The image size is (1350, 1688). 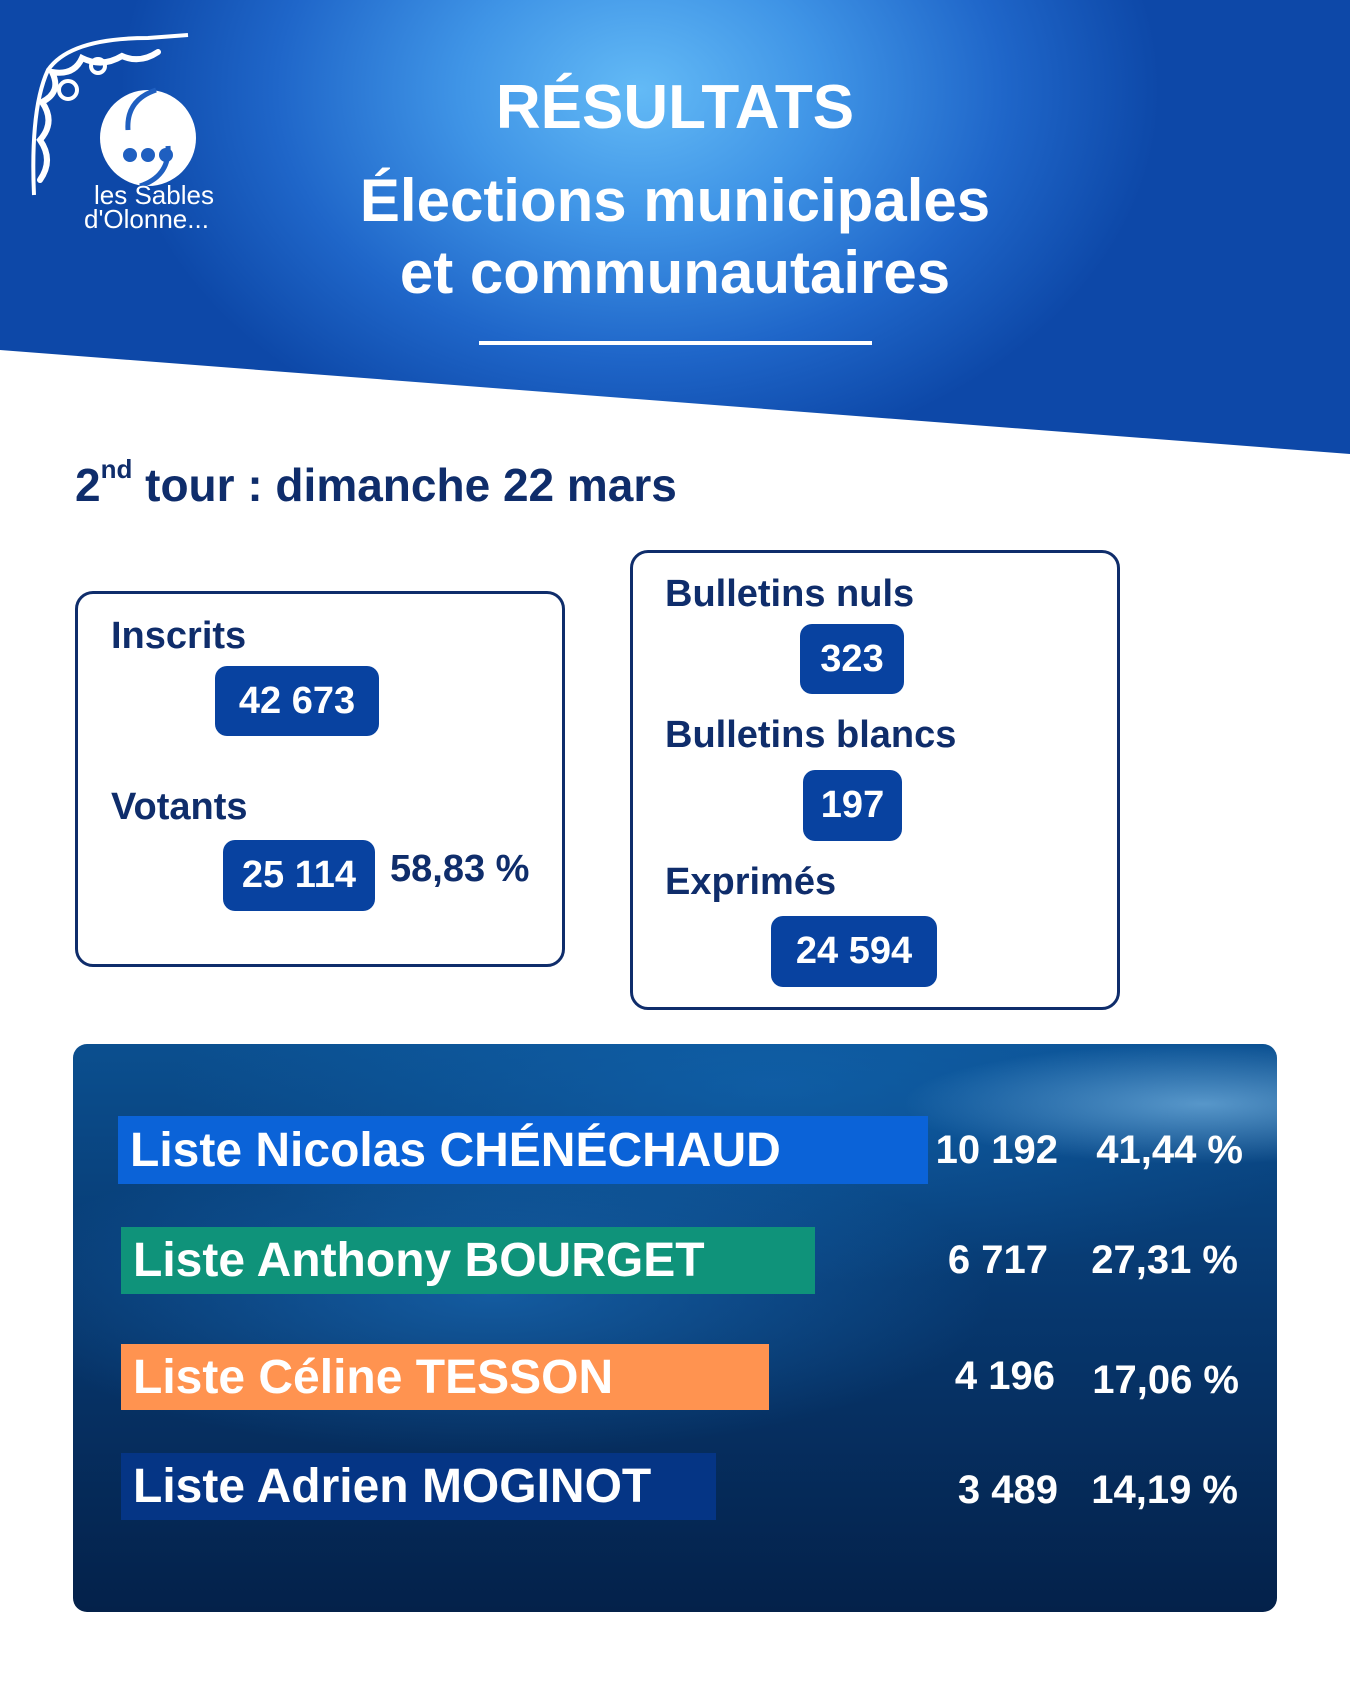 What do you see at coordinates (1169, 1150) in the screenshot?
I see `list-percent: 41,44 %` at bounding box center [1169, 1150].